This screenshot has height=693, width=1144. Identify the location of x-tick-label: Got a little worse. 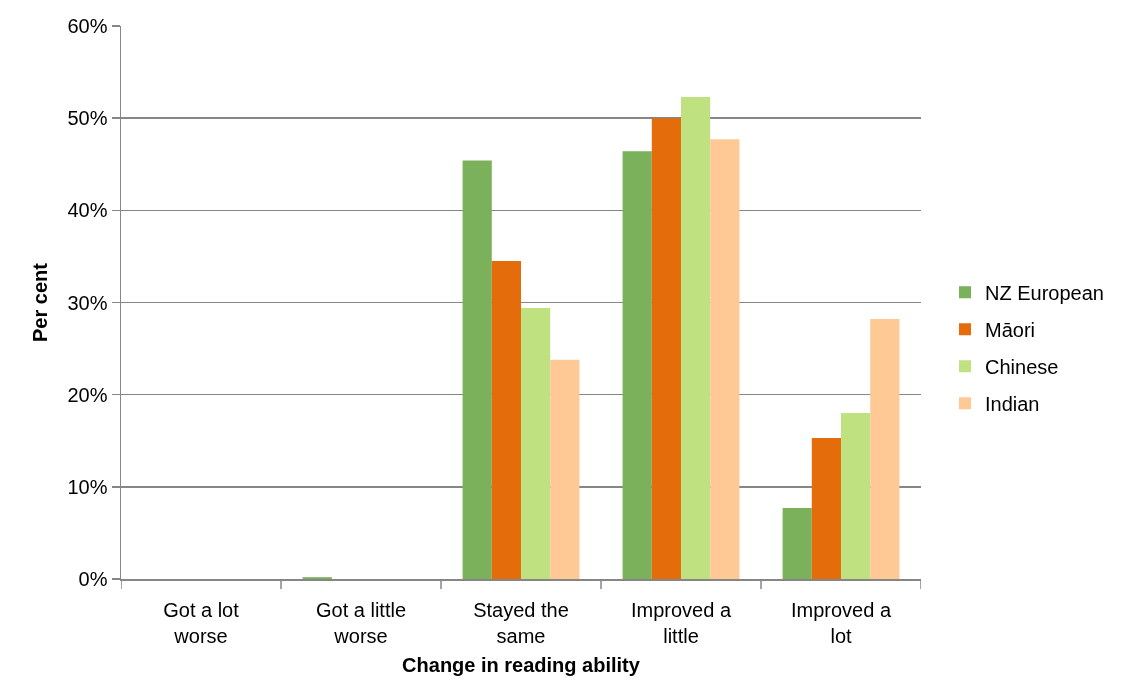
(361, 622).